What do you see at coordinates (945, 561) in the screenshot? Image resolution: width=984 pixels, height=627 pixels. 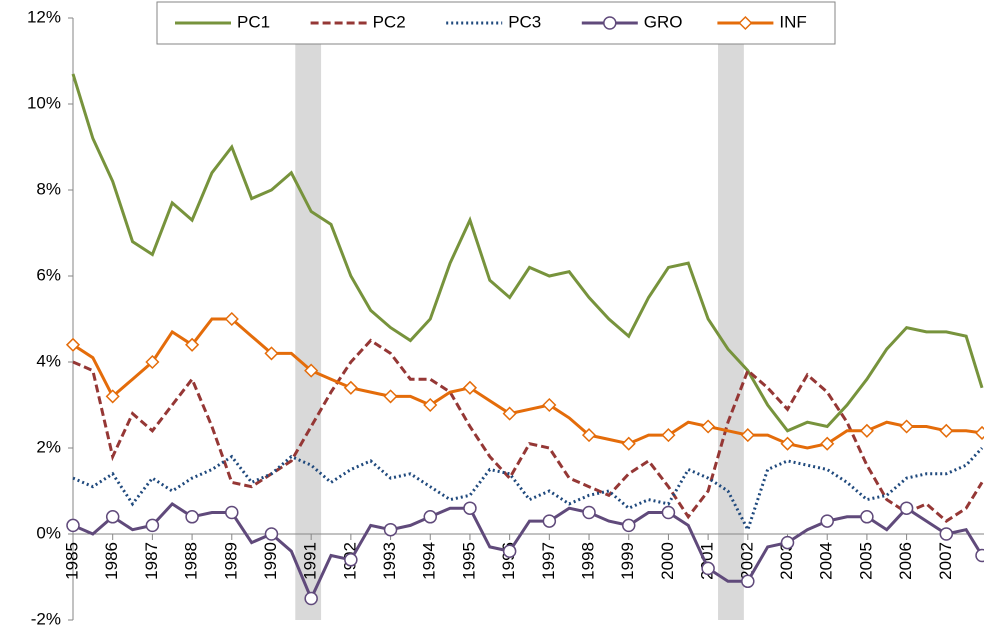 I see `x-tick-label: 2007` at bounding box center [945, 561].